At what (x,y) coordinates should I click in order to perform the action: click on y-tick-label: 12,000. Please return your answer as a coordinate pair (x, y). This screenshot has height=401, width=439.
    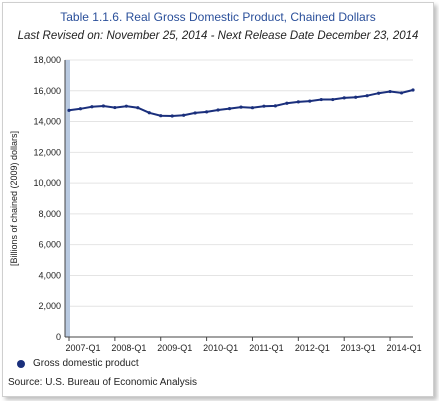
    Looking at the image, I should click on (47, 152).